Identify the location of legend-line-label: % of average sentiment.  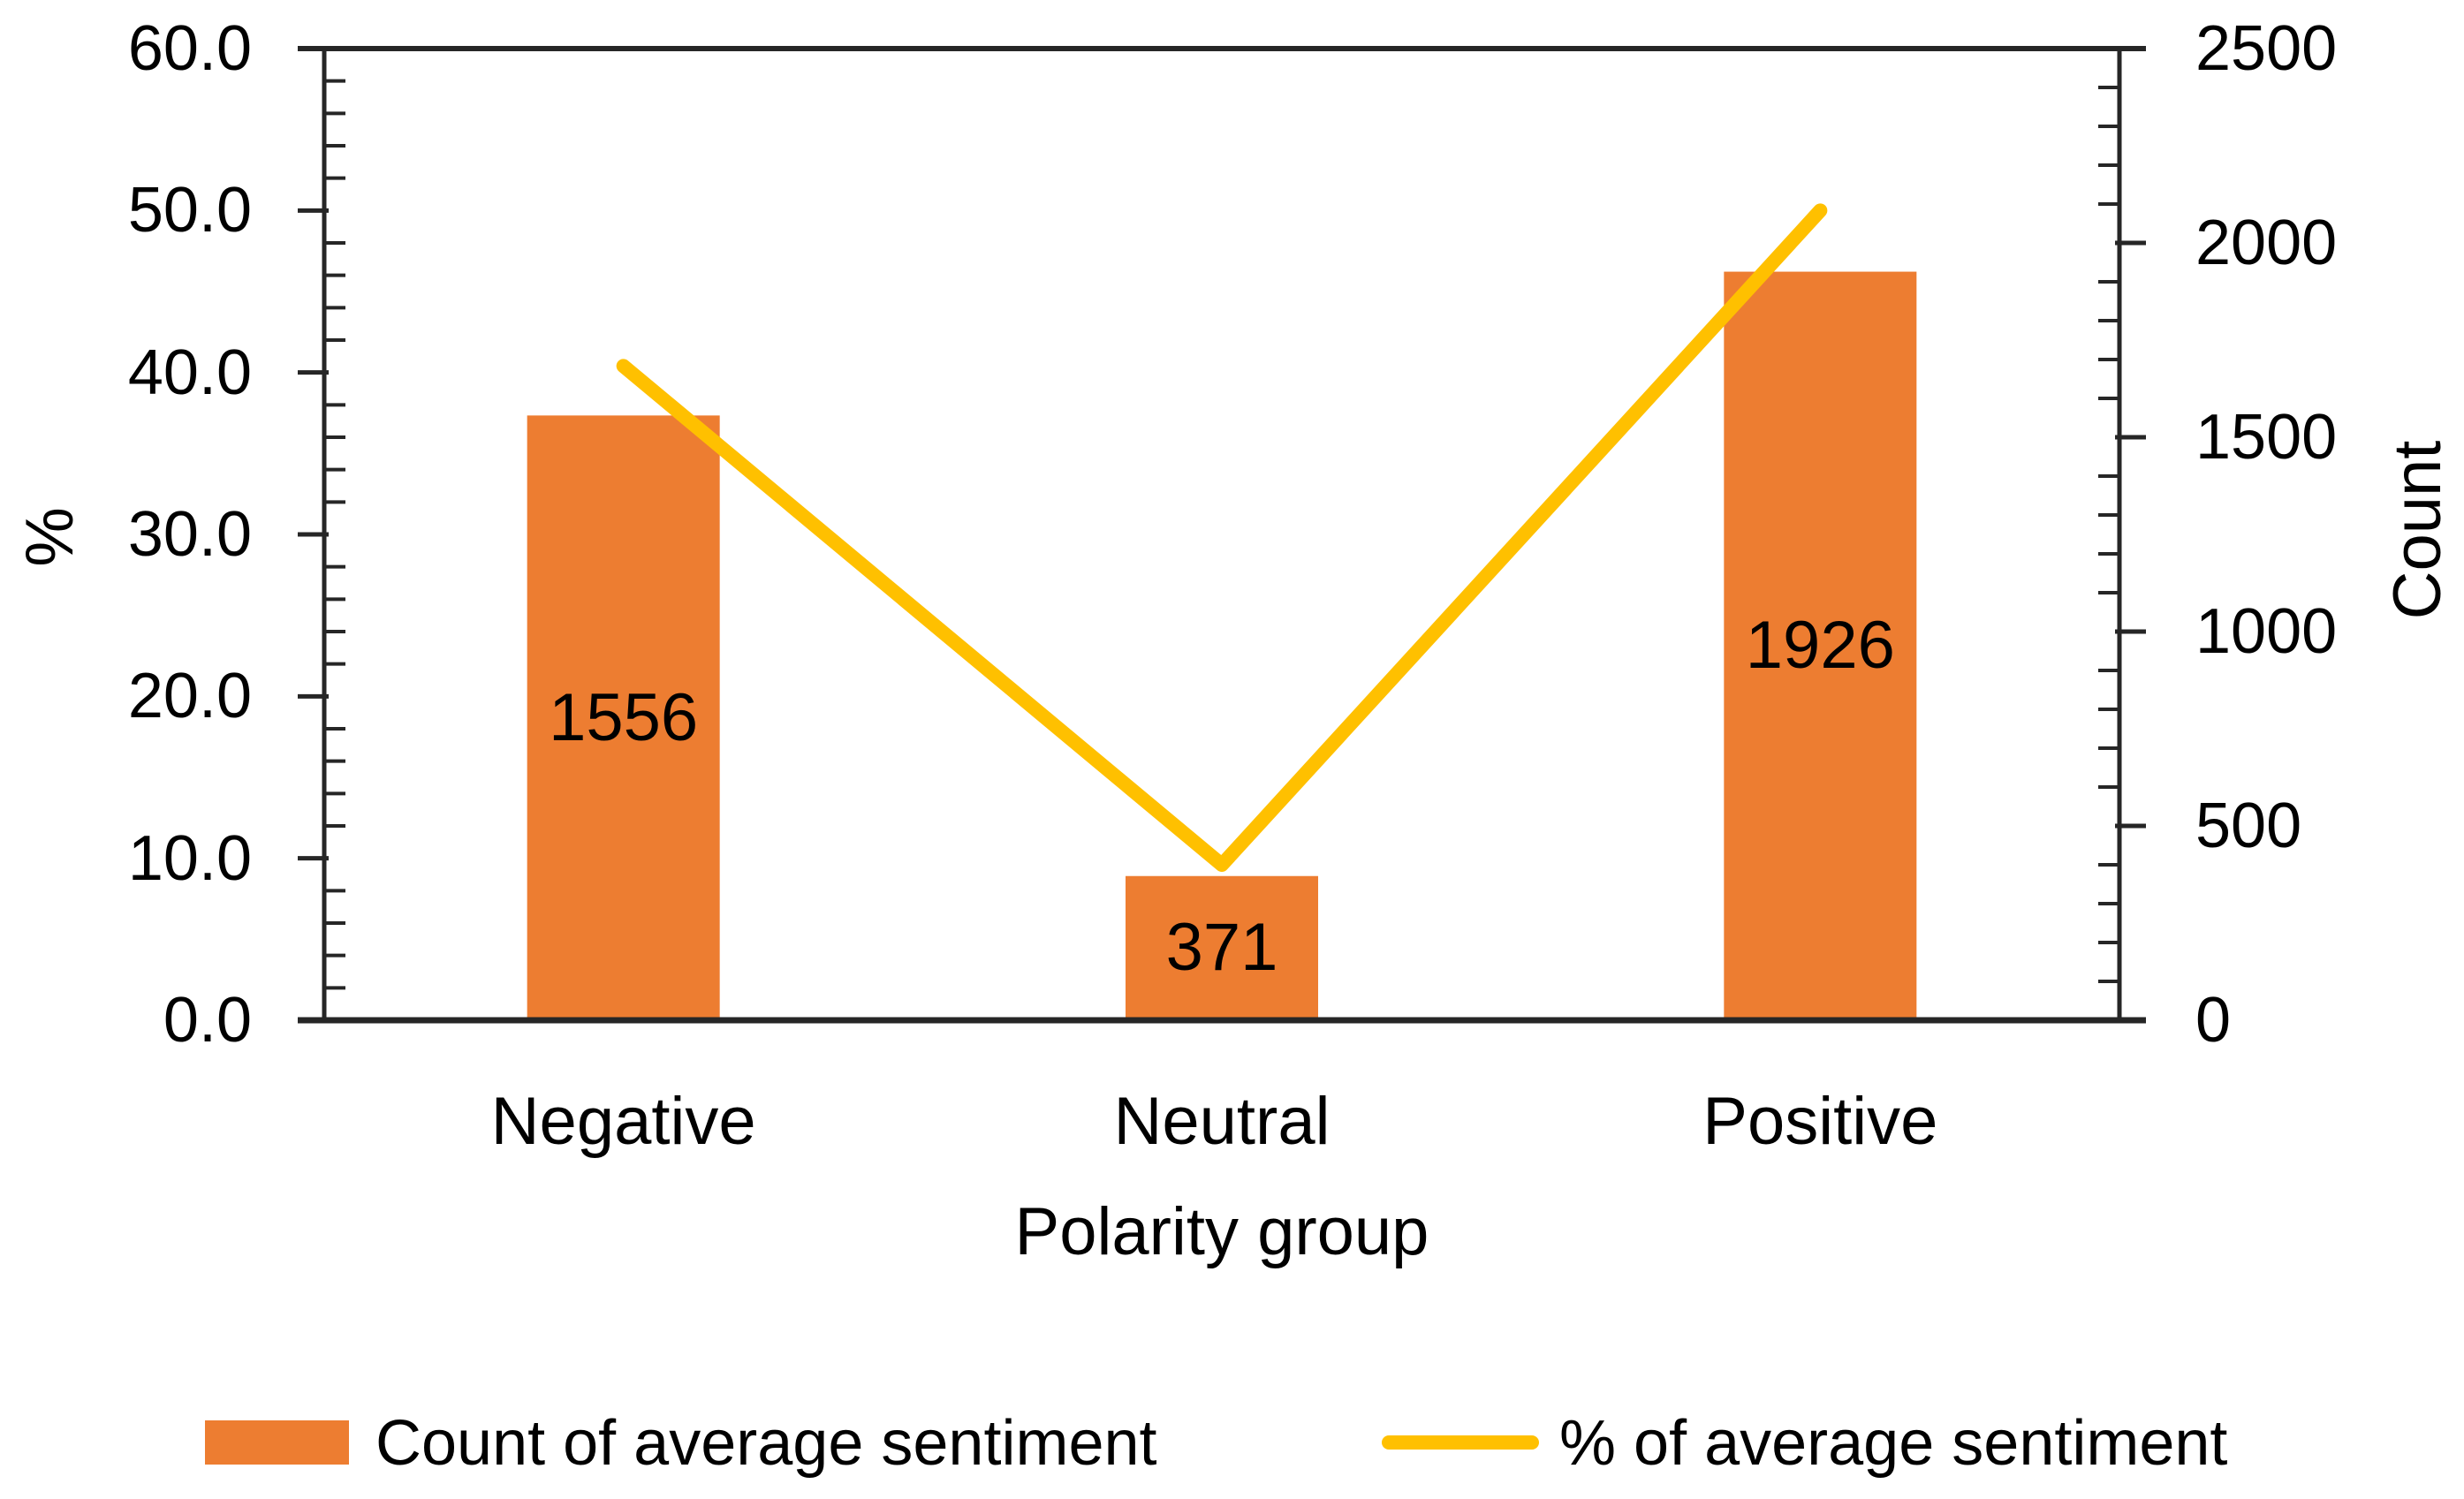
(1893, 1443).